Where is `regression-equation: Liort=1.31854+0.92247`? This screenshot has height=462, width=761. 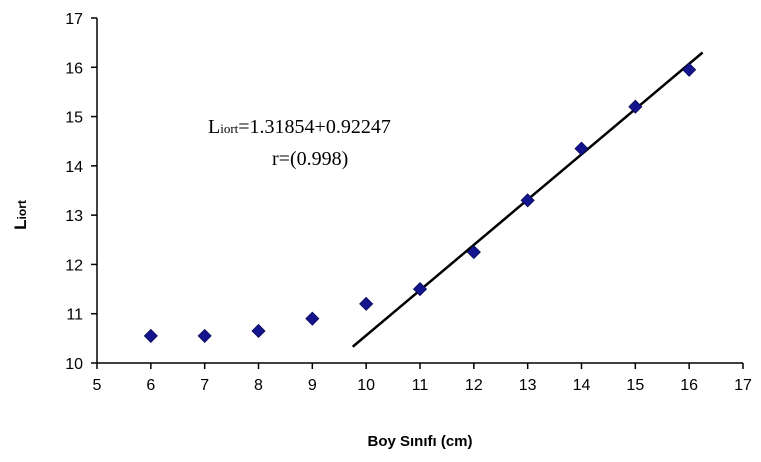
regression-equation: Liort=1.31854+0.92247 is located at coordinates (299, 127).